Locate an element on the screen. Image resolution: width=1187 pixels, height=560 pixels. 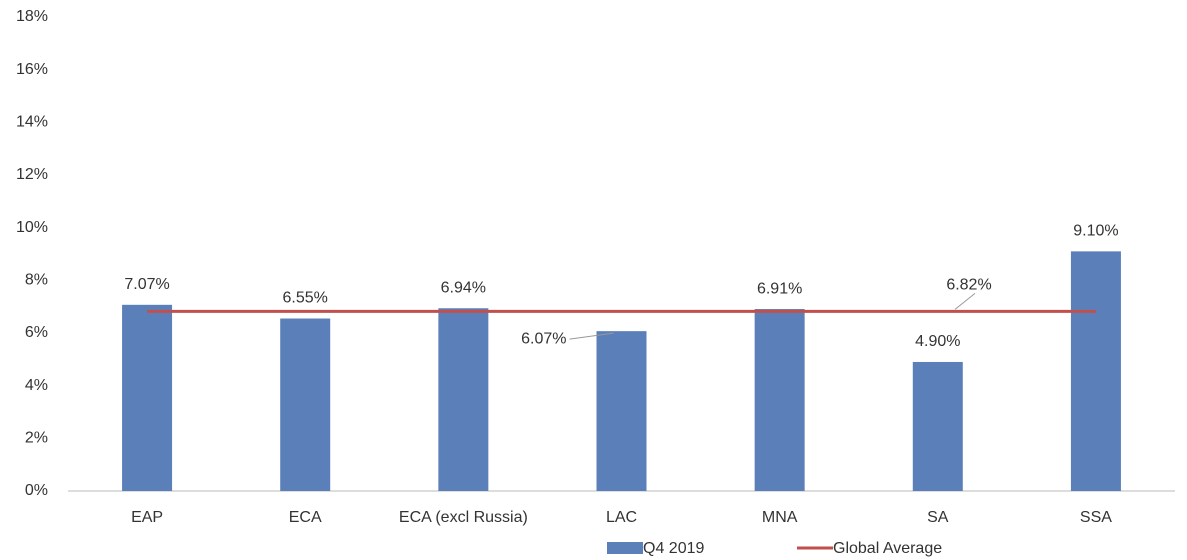
y-tick-label: 10% is located at coordinates (32, 227).